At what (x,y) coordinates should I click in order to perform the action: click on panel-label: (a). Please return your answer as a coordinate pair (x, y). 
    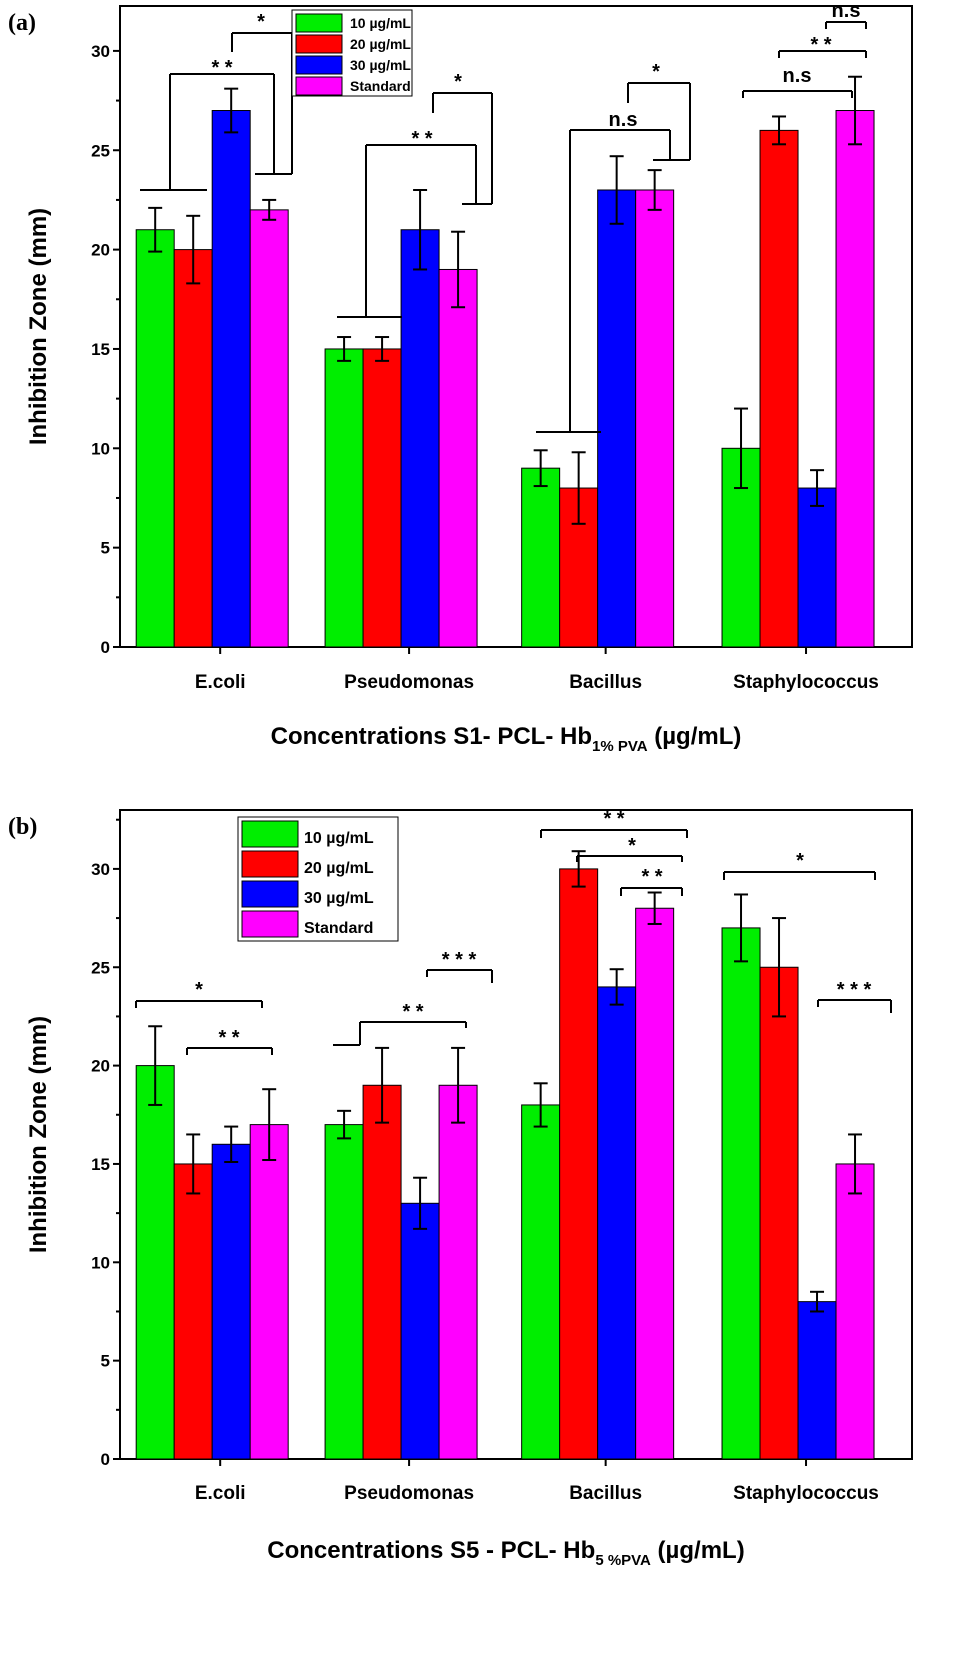
    Looking at the image, I should click on (22, 23).